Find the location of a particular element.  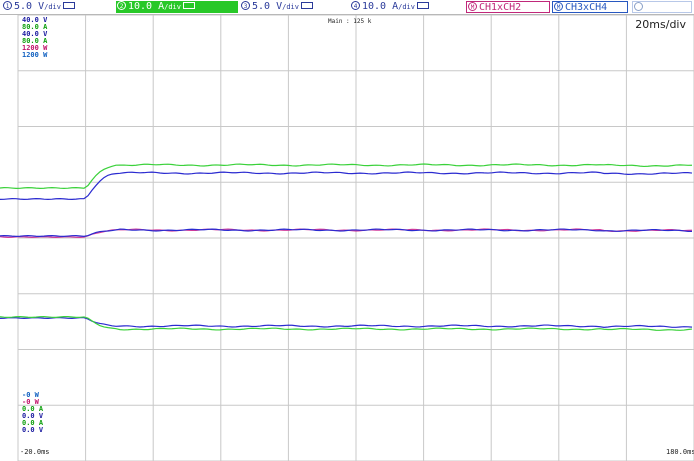

x-axis-right-label: 180.0ms is located at coordinates (680, 452).